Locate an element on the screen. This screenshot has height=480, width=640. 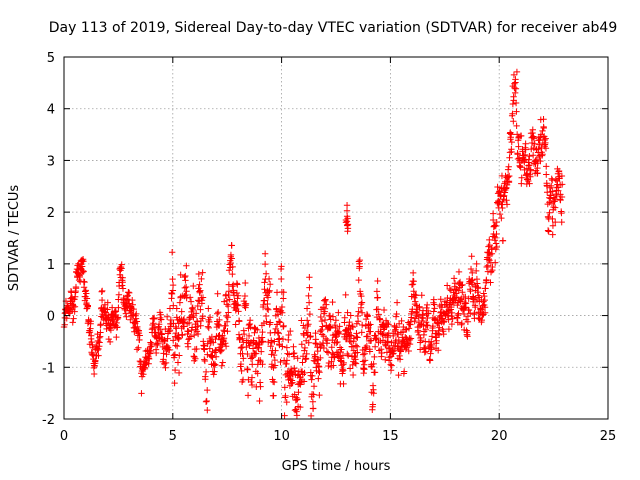
y-tick-label: 5 is located at coordinates (51, 58).